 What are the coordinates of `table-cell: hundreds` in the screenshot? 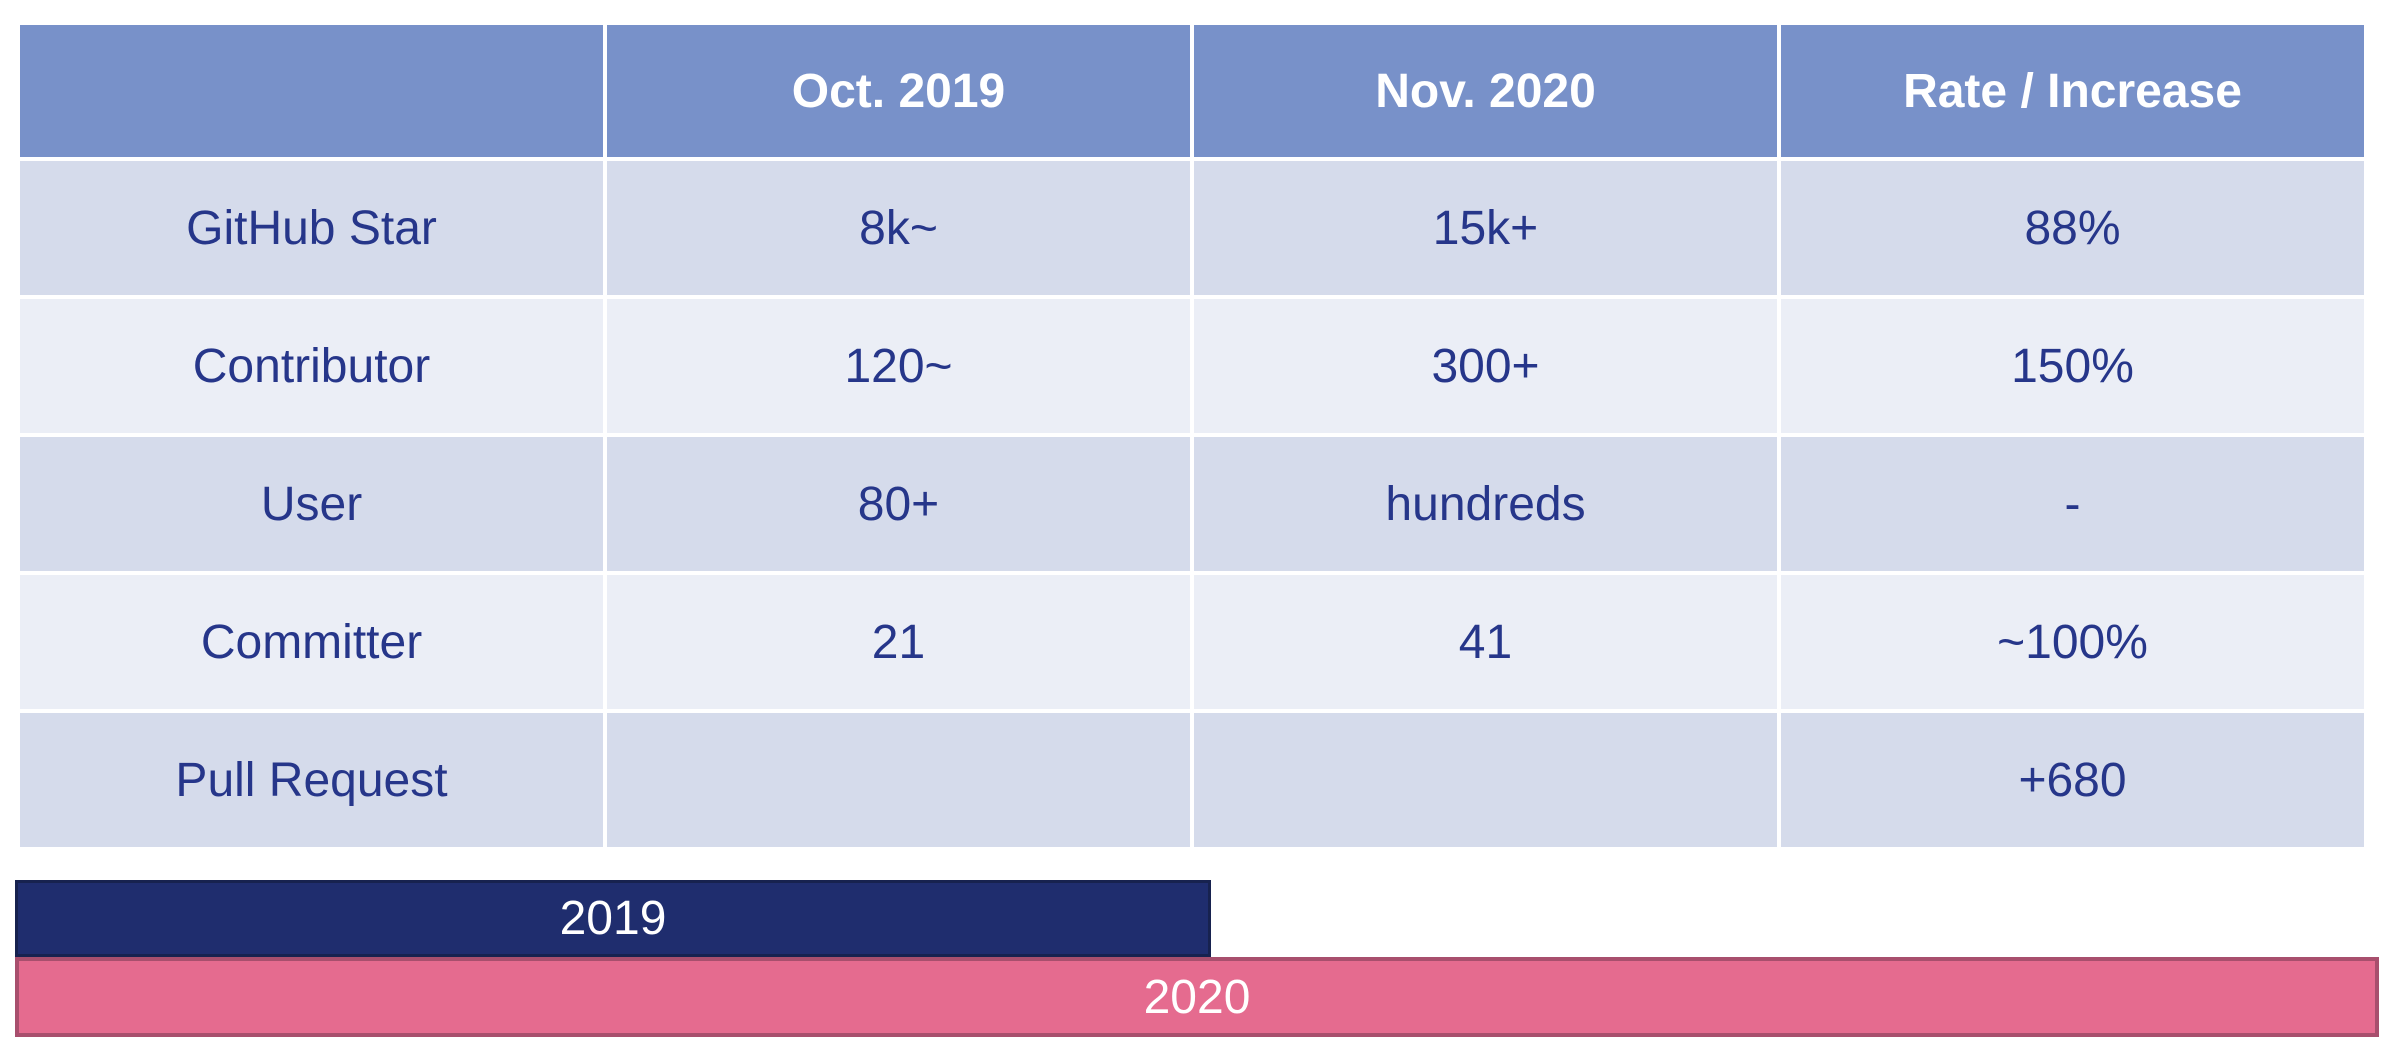 It's located at (1485, 504).